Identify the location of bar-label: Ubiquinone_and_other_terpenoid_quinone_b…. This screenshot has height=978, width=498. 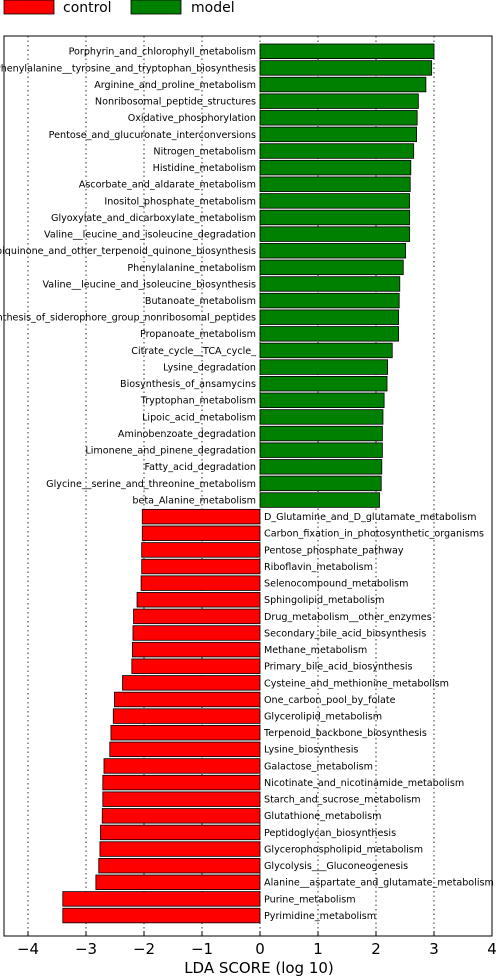
(128, 251).